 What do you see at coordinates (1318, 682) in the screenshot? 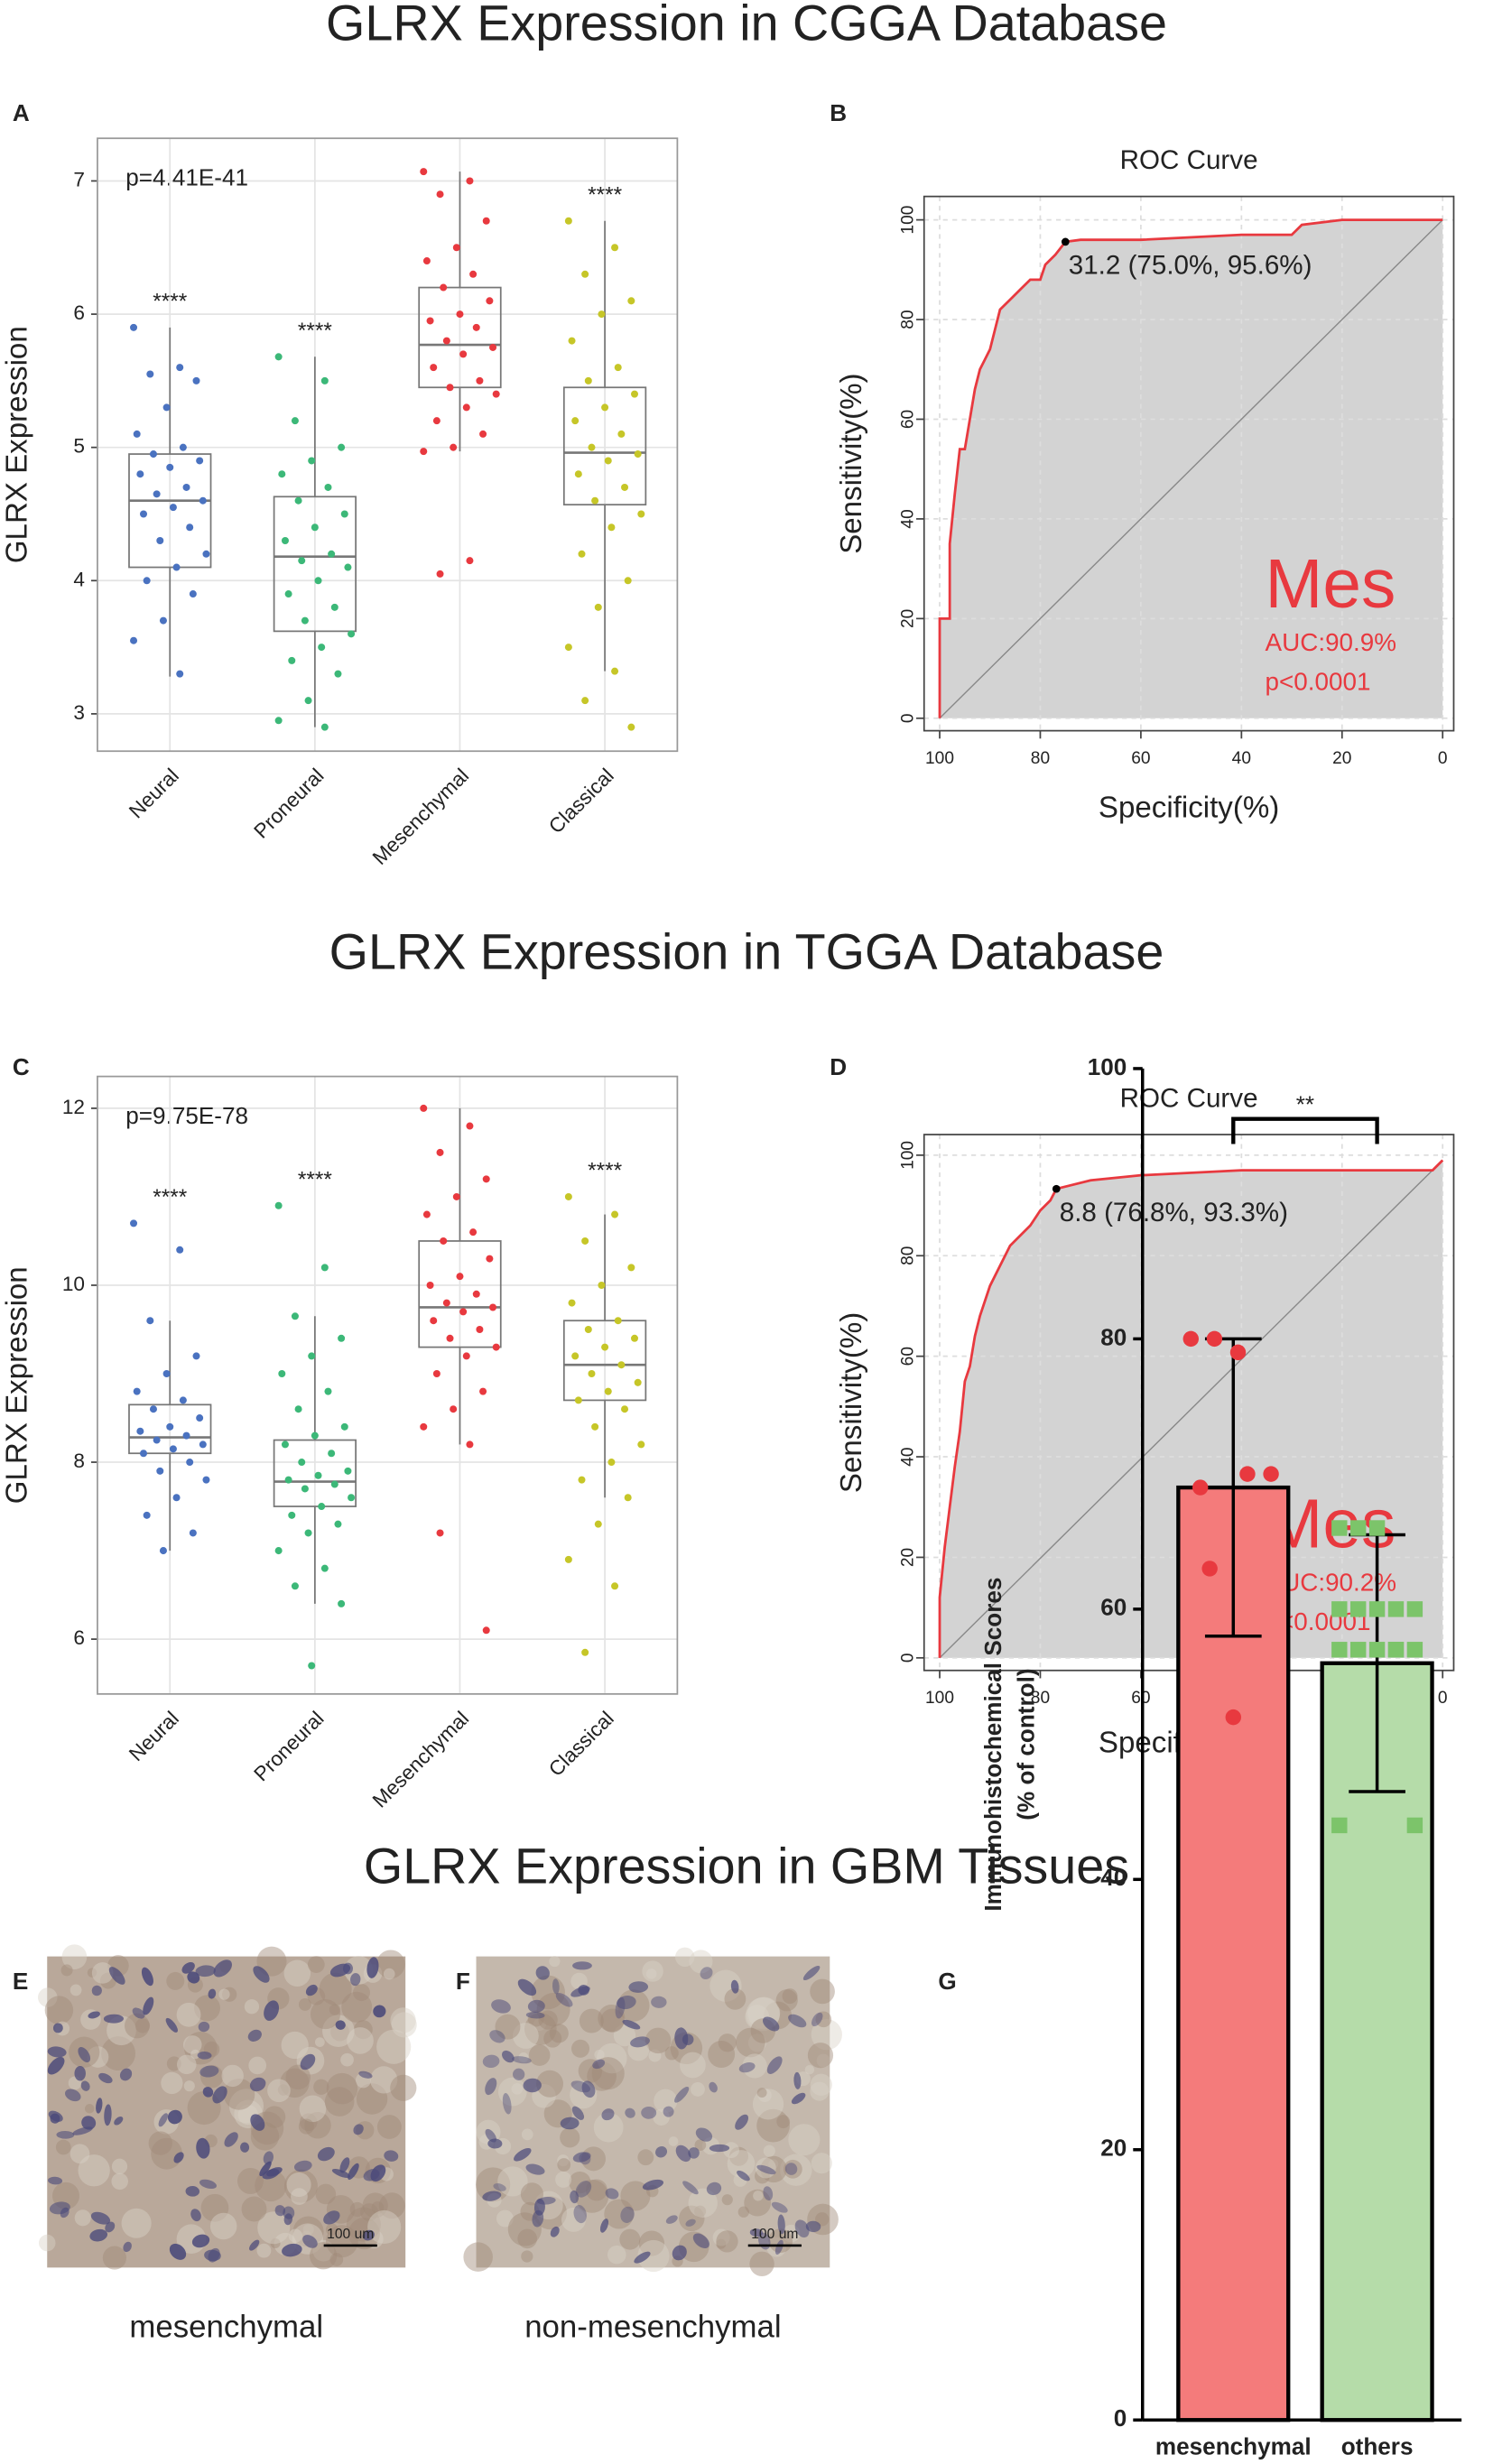
I see `p-label: p<0.0001` at bounding box center [1318, 682].